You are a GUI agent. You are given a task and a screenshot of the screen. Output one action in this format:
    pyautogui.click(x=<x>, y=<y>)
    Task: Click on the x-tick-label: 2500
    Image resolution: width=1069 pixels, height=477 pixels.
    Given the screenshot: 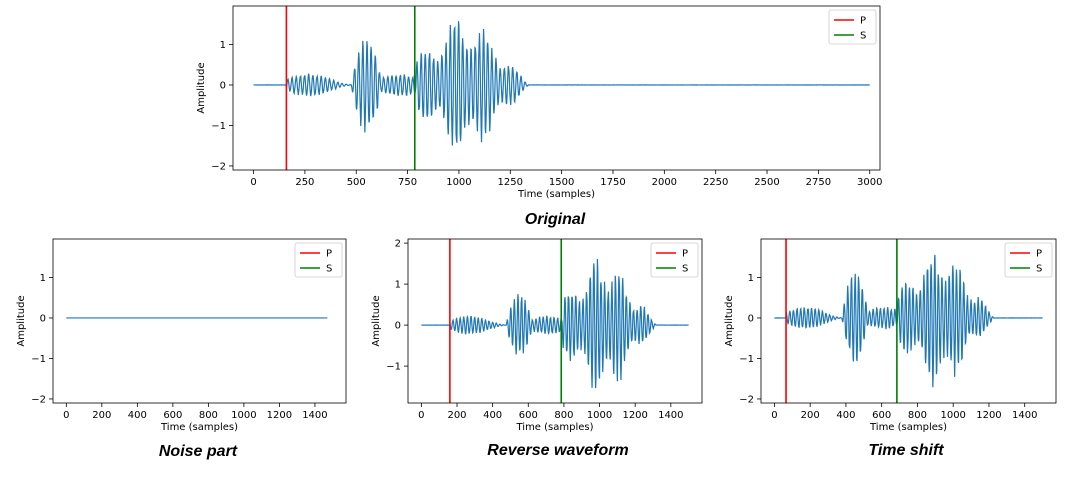 What is the action you would take?
    pyautogui.click(x=766, y=182)
    